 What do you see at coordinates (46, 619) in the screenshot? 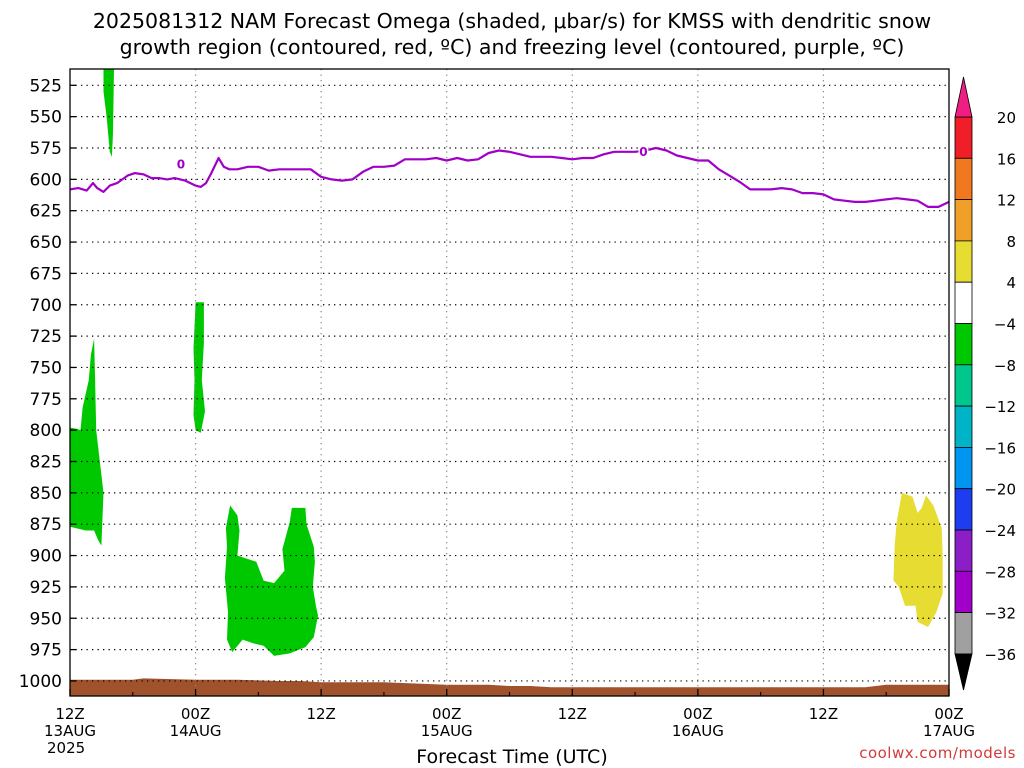
I see `y-tick-label-950: 950` at bounding box center [46, 619].